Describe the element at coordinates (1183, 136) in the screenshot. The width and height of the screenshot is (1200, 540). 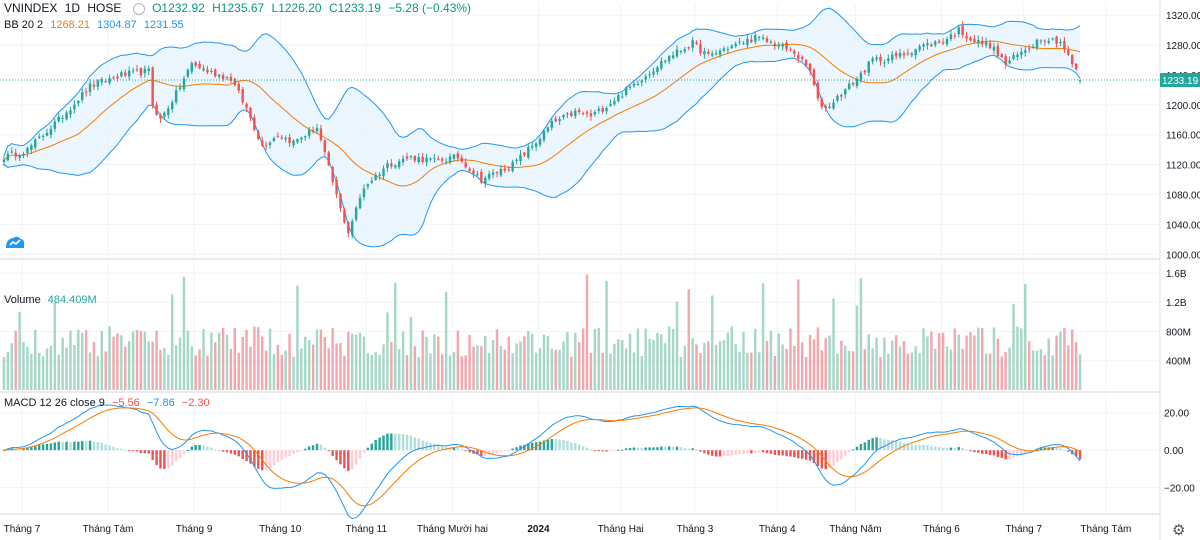
I see `price-tick-label: 1160.00` at that location.